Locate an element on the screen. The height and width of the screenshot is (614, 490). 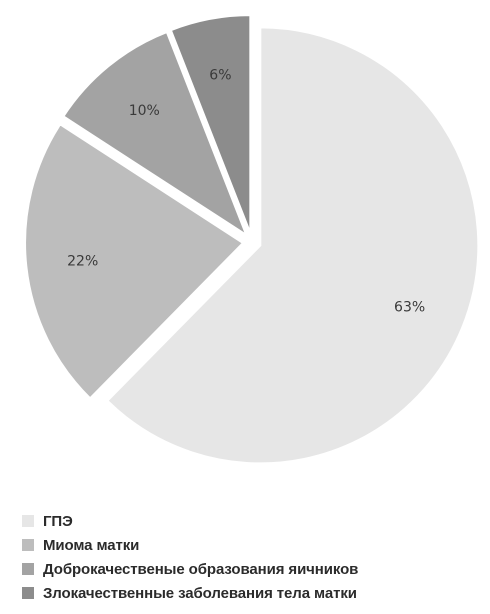
legend-item-4: Злокачественные заболевания тела матки is located at coordinates (255, 593).